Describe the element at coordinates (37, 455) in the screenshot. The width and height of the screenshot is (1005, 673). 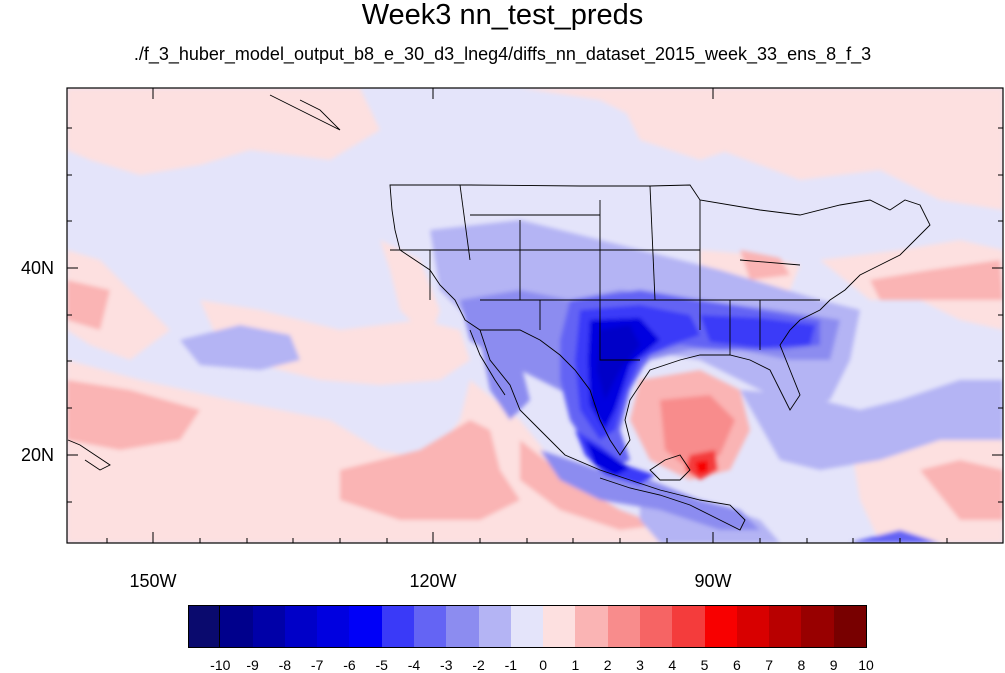
I see `lat-label-20n: 20N` at that location.